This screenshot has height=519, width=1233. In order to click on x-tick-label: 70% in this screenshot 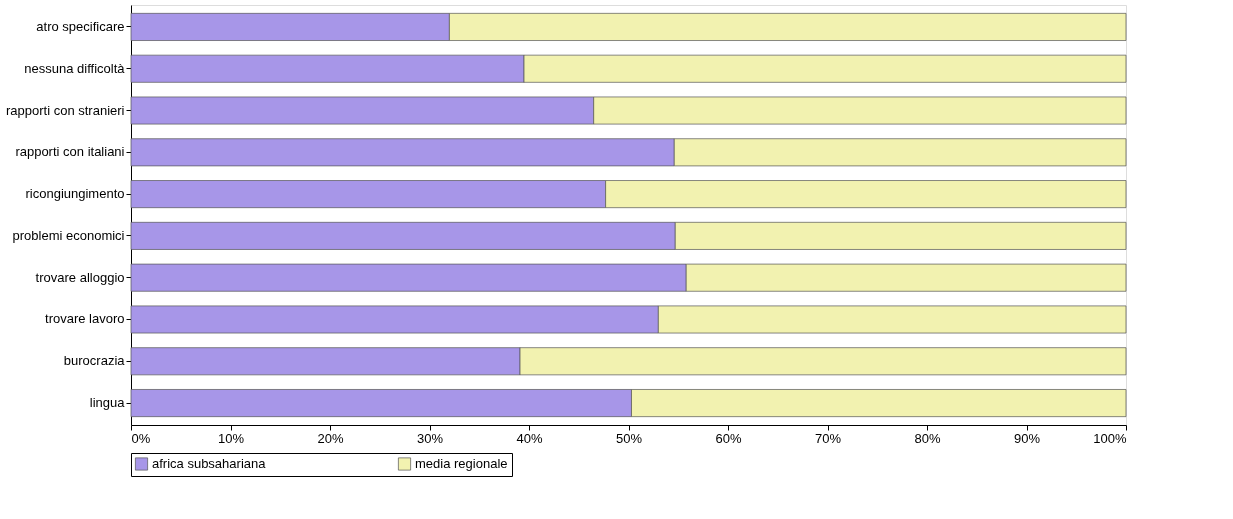, I will do `click(828, 438)`.